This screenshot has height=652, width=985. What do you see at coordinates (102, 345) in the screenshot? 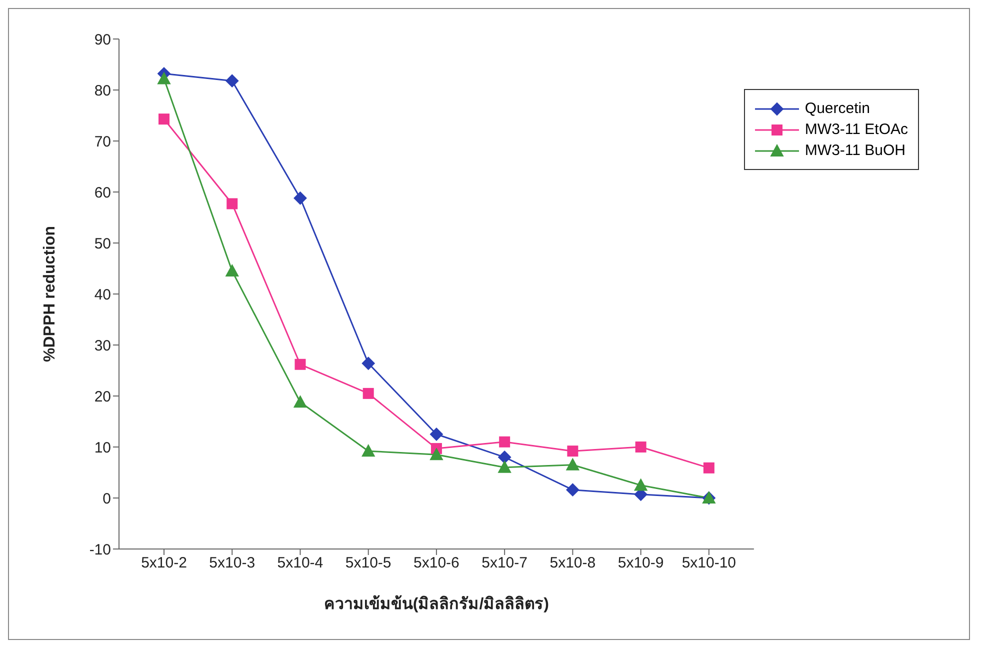
I see `y-tick-label: 30` at bounding box center [102, 345].